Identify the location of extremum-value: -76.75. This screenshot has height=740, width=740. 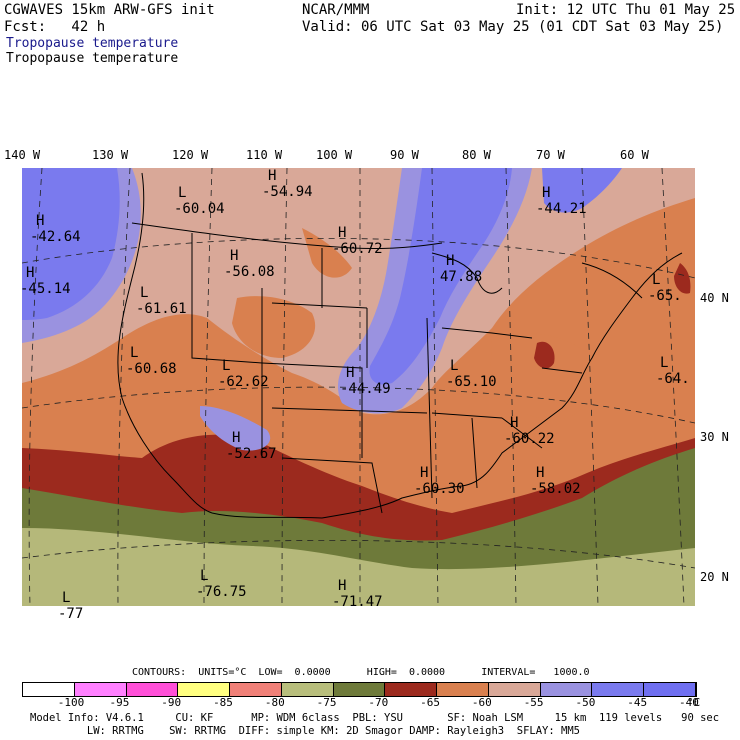
(221, 592).